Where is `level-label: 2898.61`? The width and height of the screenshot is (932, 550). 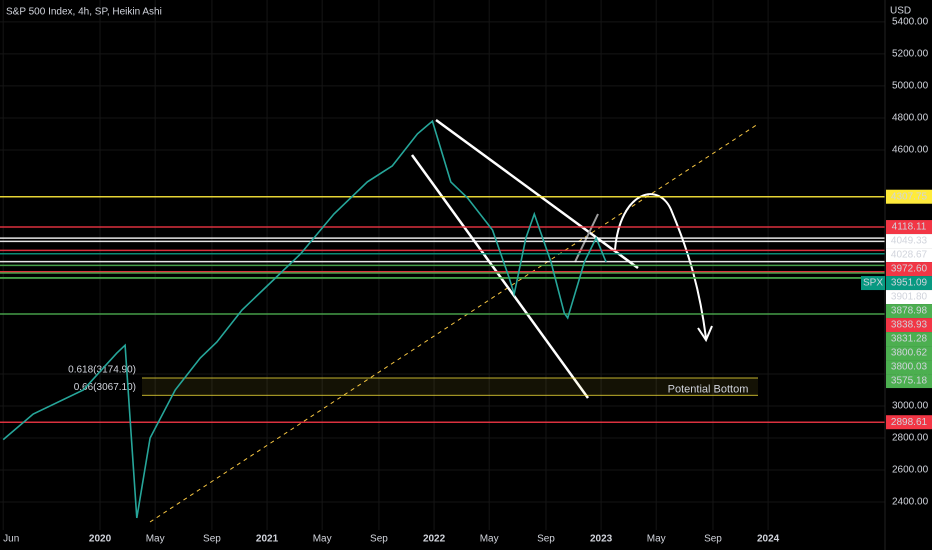 level-label: 2898.61 is located at coordinates (909, 422).